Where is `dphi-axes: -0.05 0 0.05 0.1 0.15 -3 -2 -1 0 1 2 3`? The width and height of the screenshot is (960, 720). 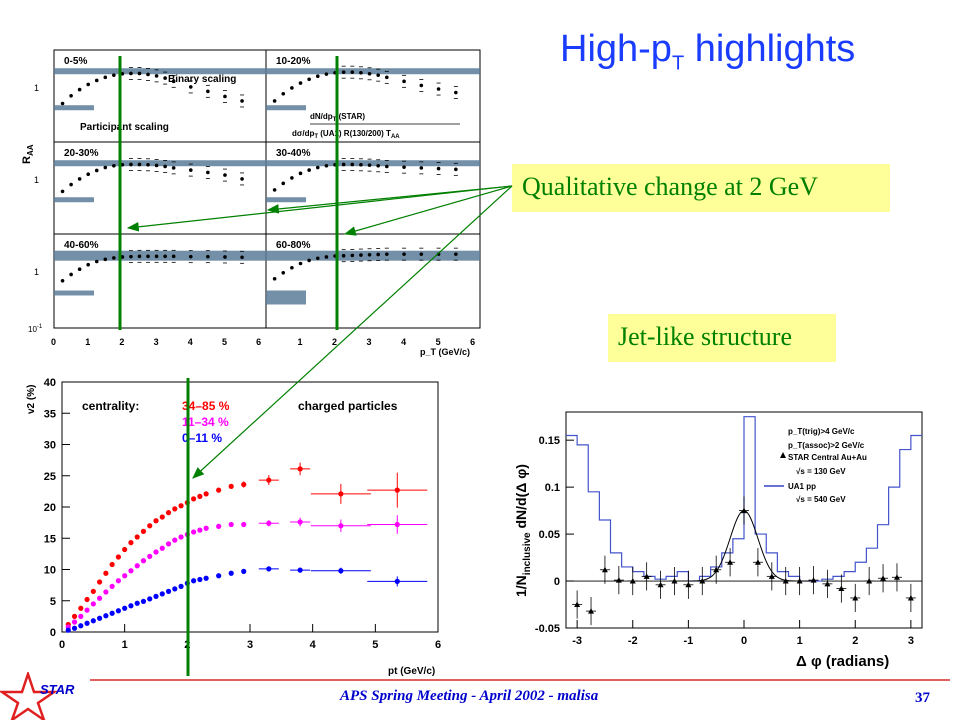
dphi-axes: -0.05 0 0.05 0.1 0.15 -3 -2 -1 0 1 2 3 is located at coordinates (728, 541).